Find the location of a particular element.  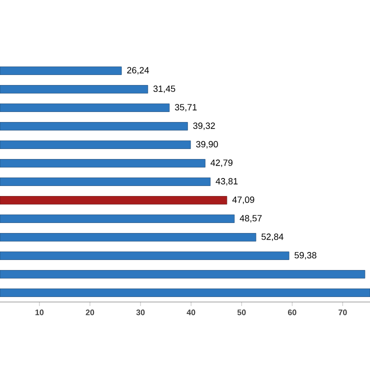

data-label: 39,90 is located at coordinates (207, 144).